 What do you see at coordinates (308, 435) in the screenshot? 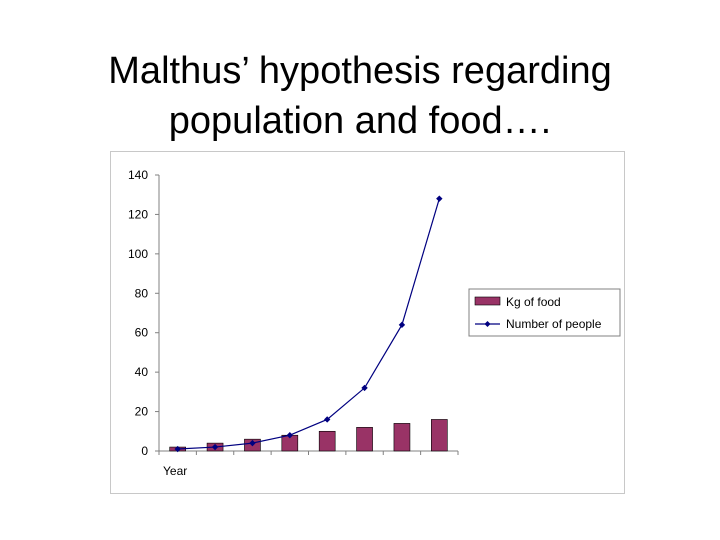
I see `bar-series` at bounding box center [308, 435].